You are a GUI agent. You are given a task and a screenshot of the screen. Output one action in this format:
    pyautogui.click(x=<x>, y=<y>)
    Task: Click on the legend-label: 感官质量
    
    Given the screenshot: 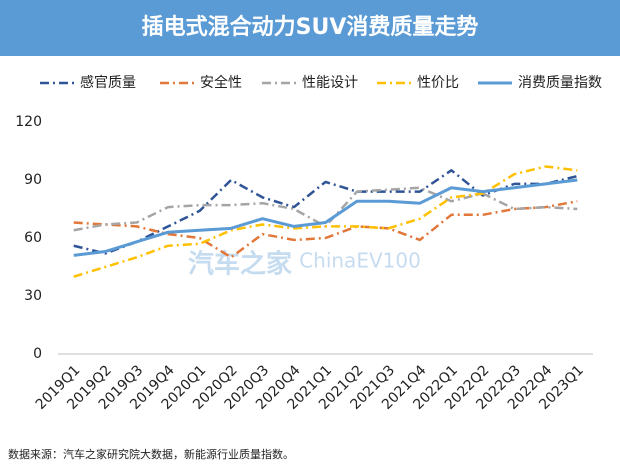 What is the action you would take?
    pyautogui.click(x=108, y=82)
    